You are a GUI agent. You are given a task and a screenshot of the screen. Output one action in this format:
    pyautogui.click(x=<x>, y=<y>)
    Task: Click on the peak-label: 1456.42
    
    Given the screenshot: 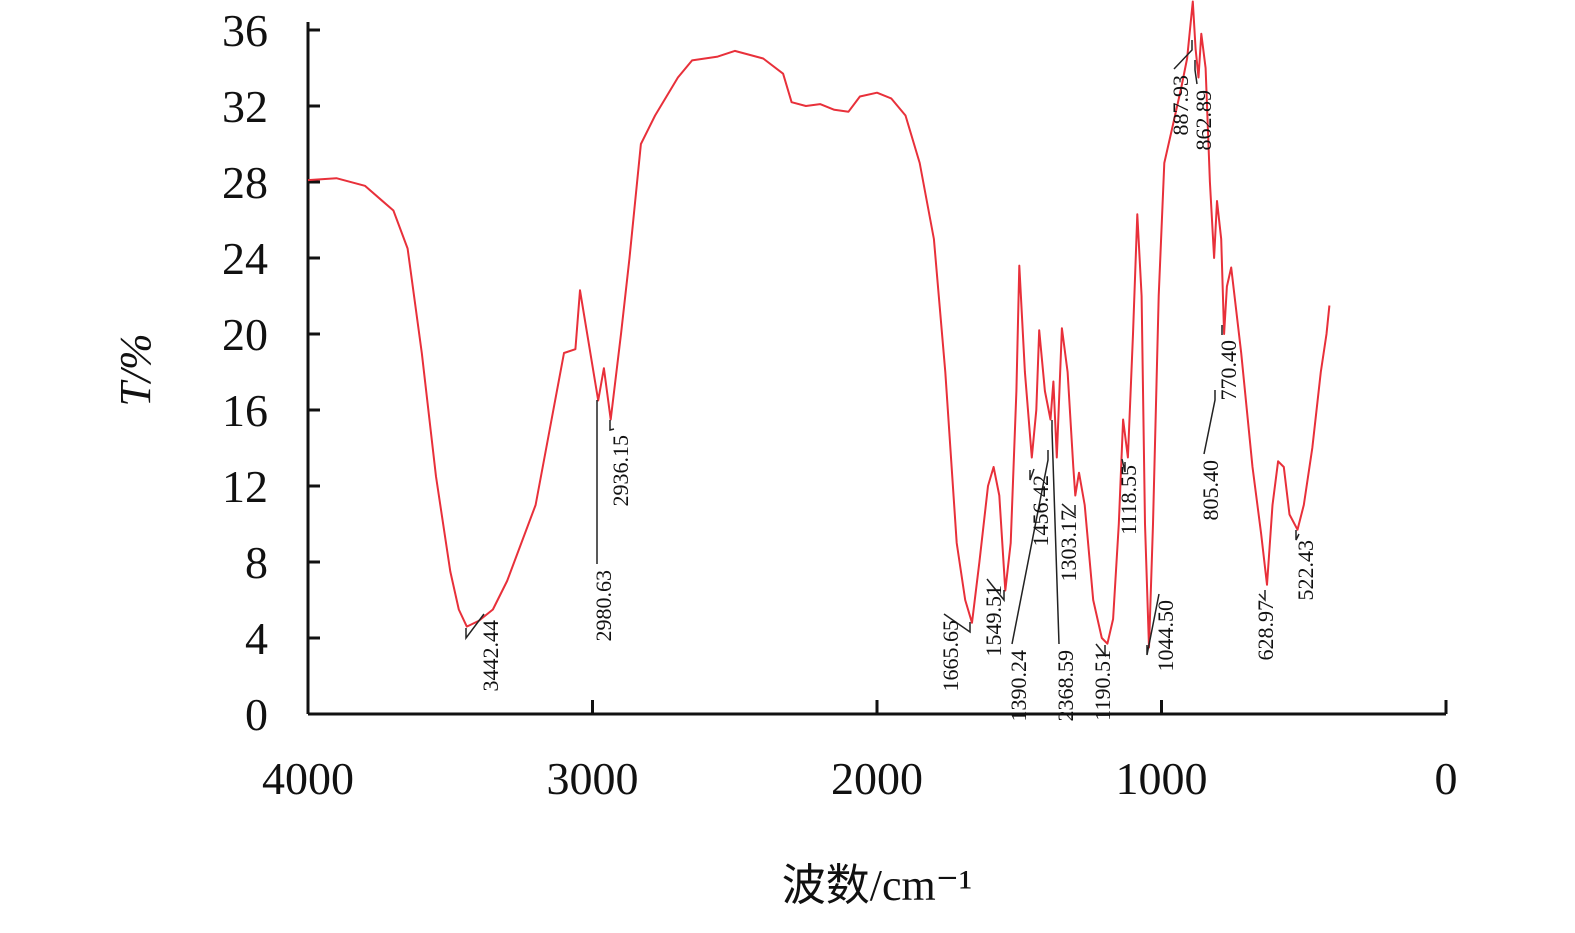 What is the action you would take?
    pyautogui.click(x=1040, y=511)
    